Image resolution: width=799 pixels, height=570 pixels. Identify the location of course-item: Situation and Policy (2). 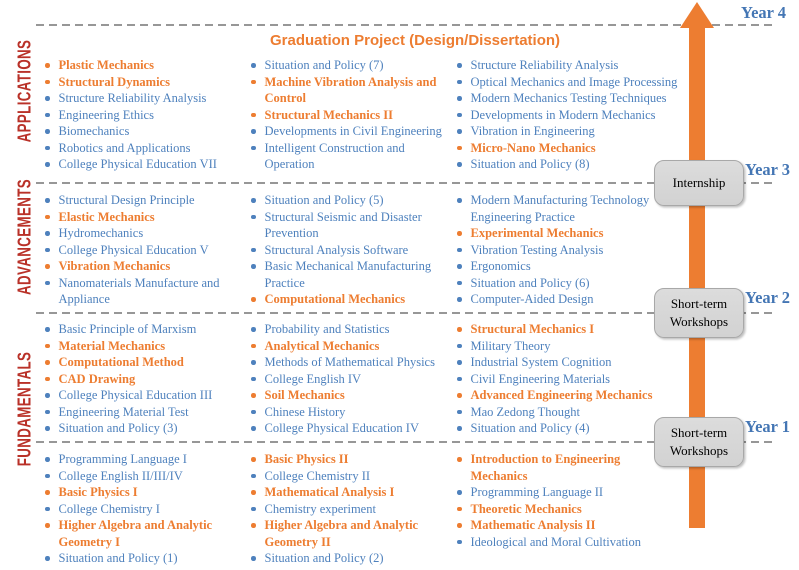
(346, 558).